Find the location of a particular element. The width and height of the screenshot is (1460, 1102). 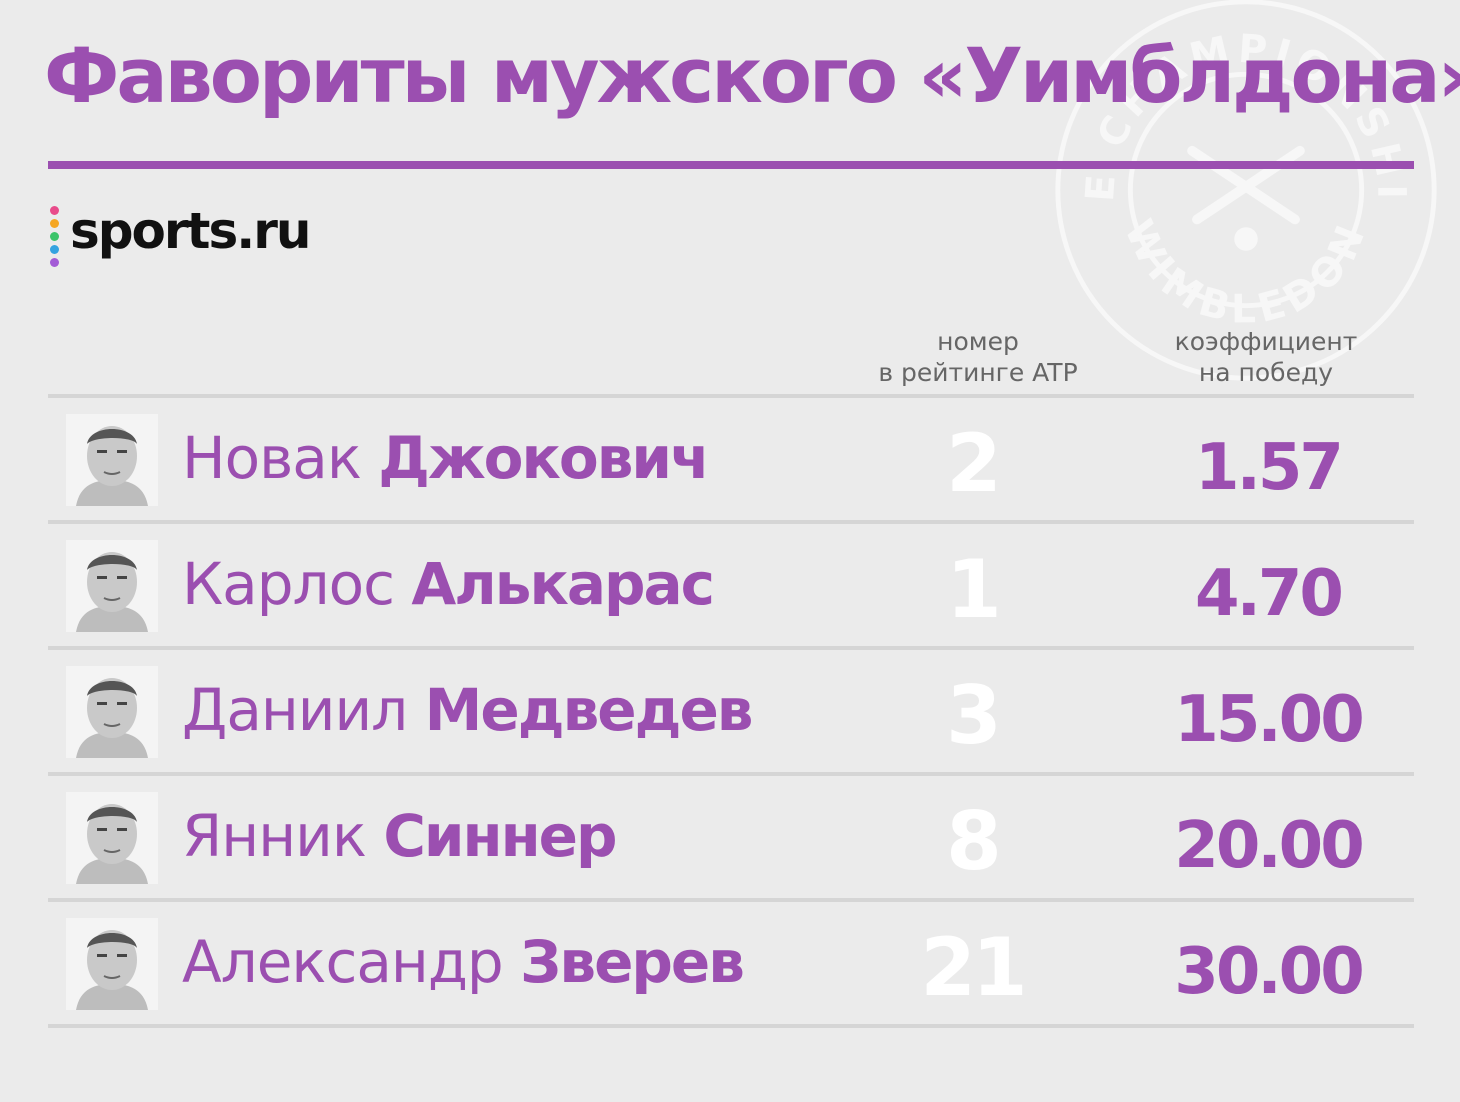

odds-value: 20.00 is located at coordinates (1269, 846).